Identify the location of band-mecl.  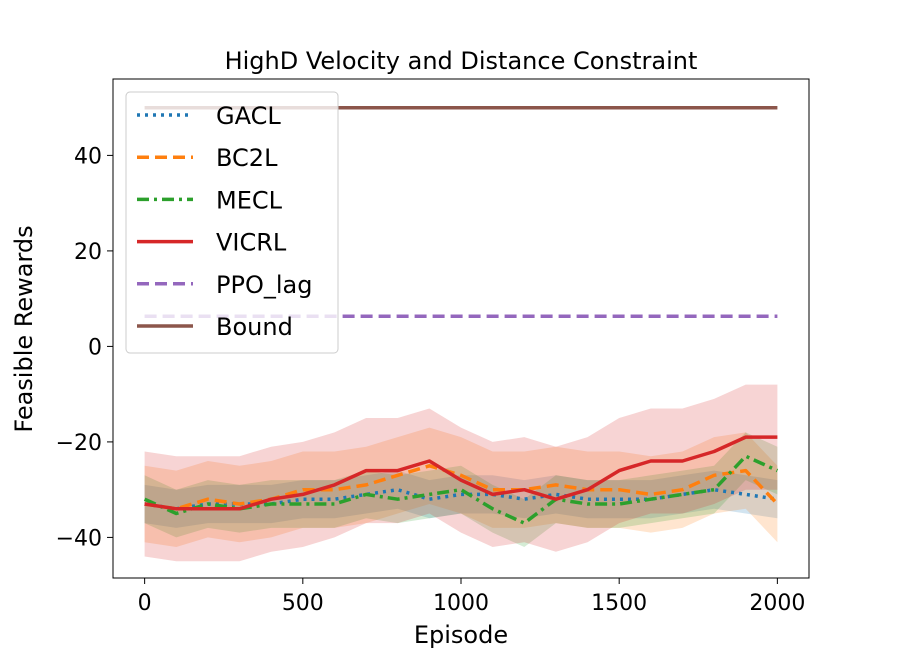
(461, 489).